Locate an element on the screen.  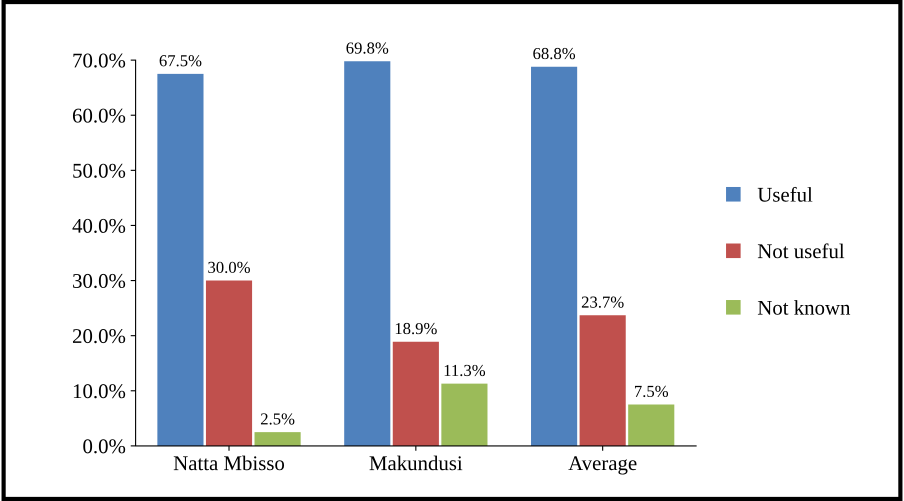
y-tick-label: 20.0% is located at coordinates (99, 336).